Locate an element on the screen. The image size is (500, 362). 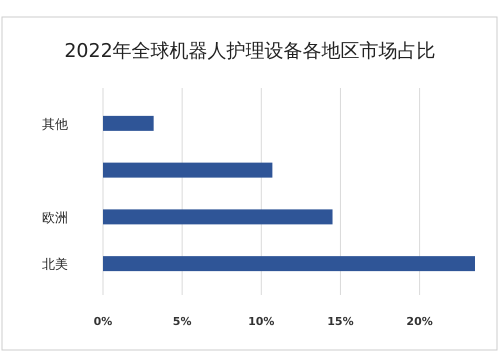
x-tick-label: 20% is located at coordinates (419, 321).